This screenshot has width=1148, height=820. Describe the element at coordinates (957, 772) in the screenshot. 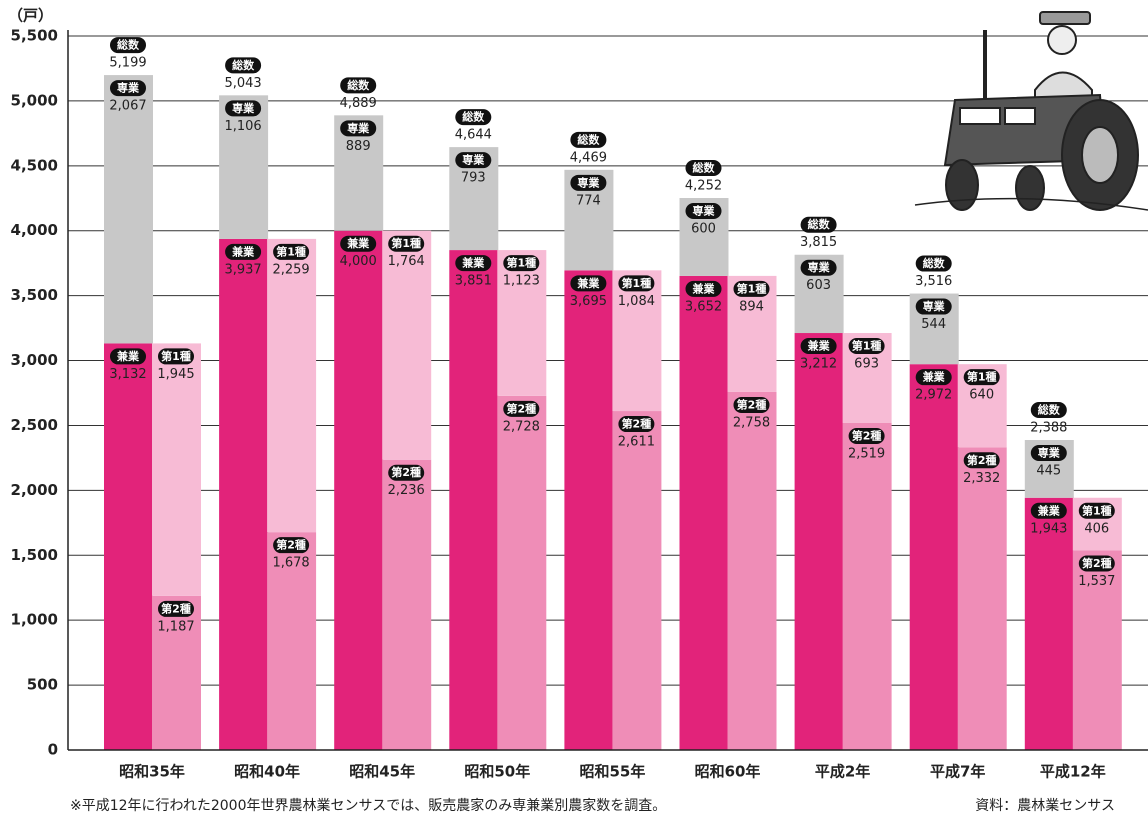

I see `x-tick-label: 平成7年` at that location.